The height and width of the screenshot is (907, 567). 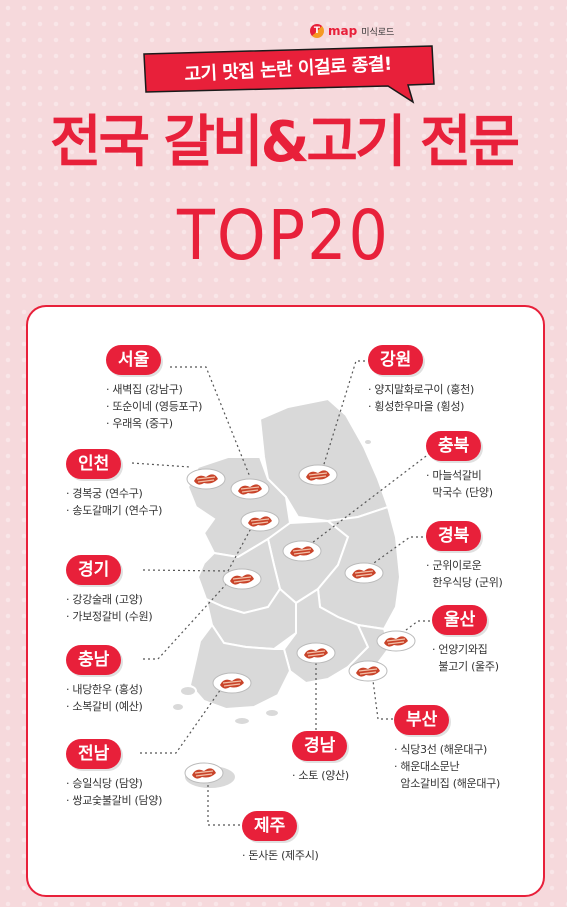 I want to click on region-chungnam: 충남 내당한우 (홍성) 소복갈비 (예산), so click(x=104, y=680).